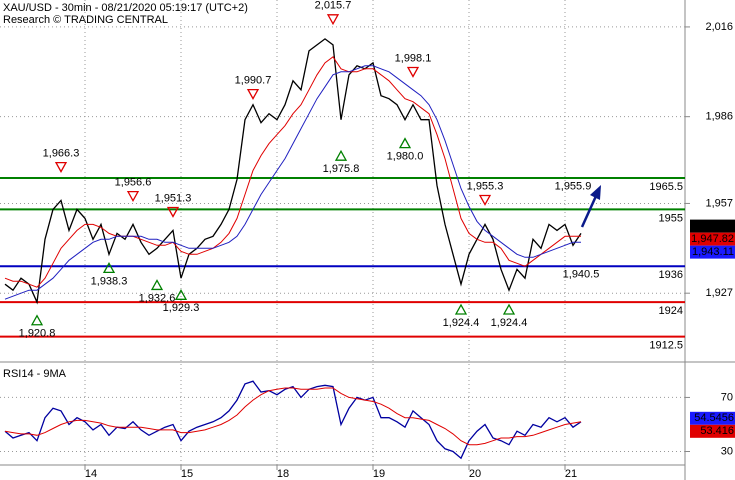  What do you see at coordinates (717, 431) in the screenshot?
I see `last-value-label: 53.416` at bounding box center [717, 431].